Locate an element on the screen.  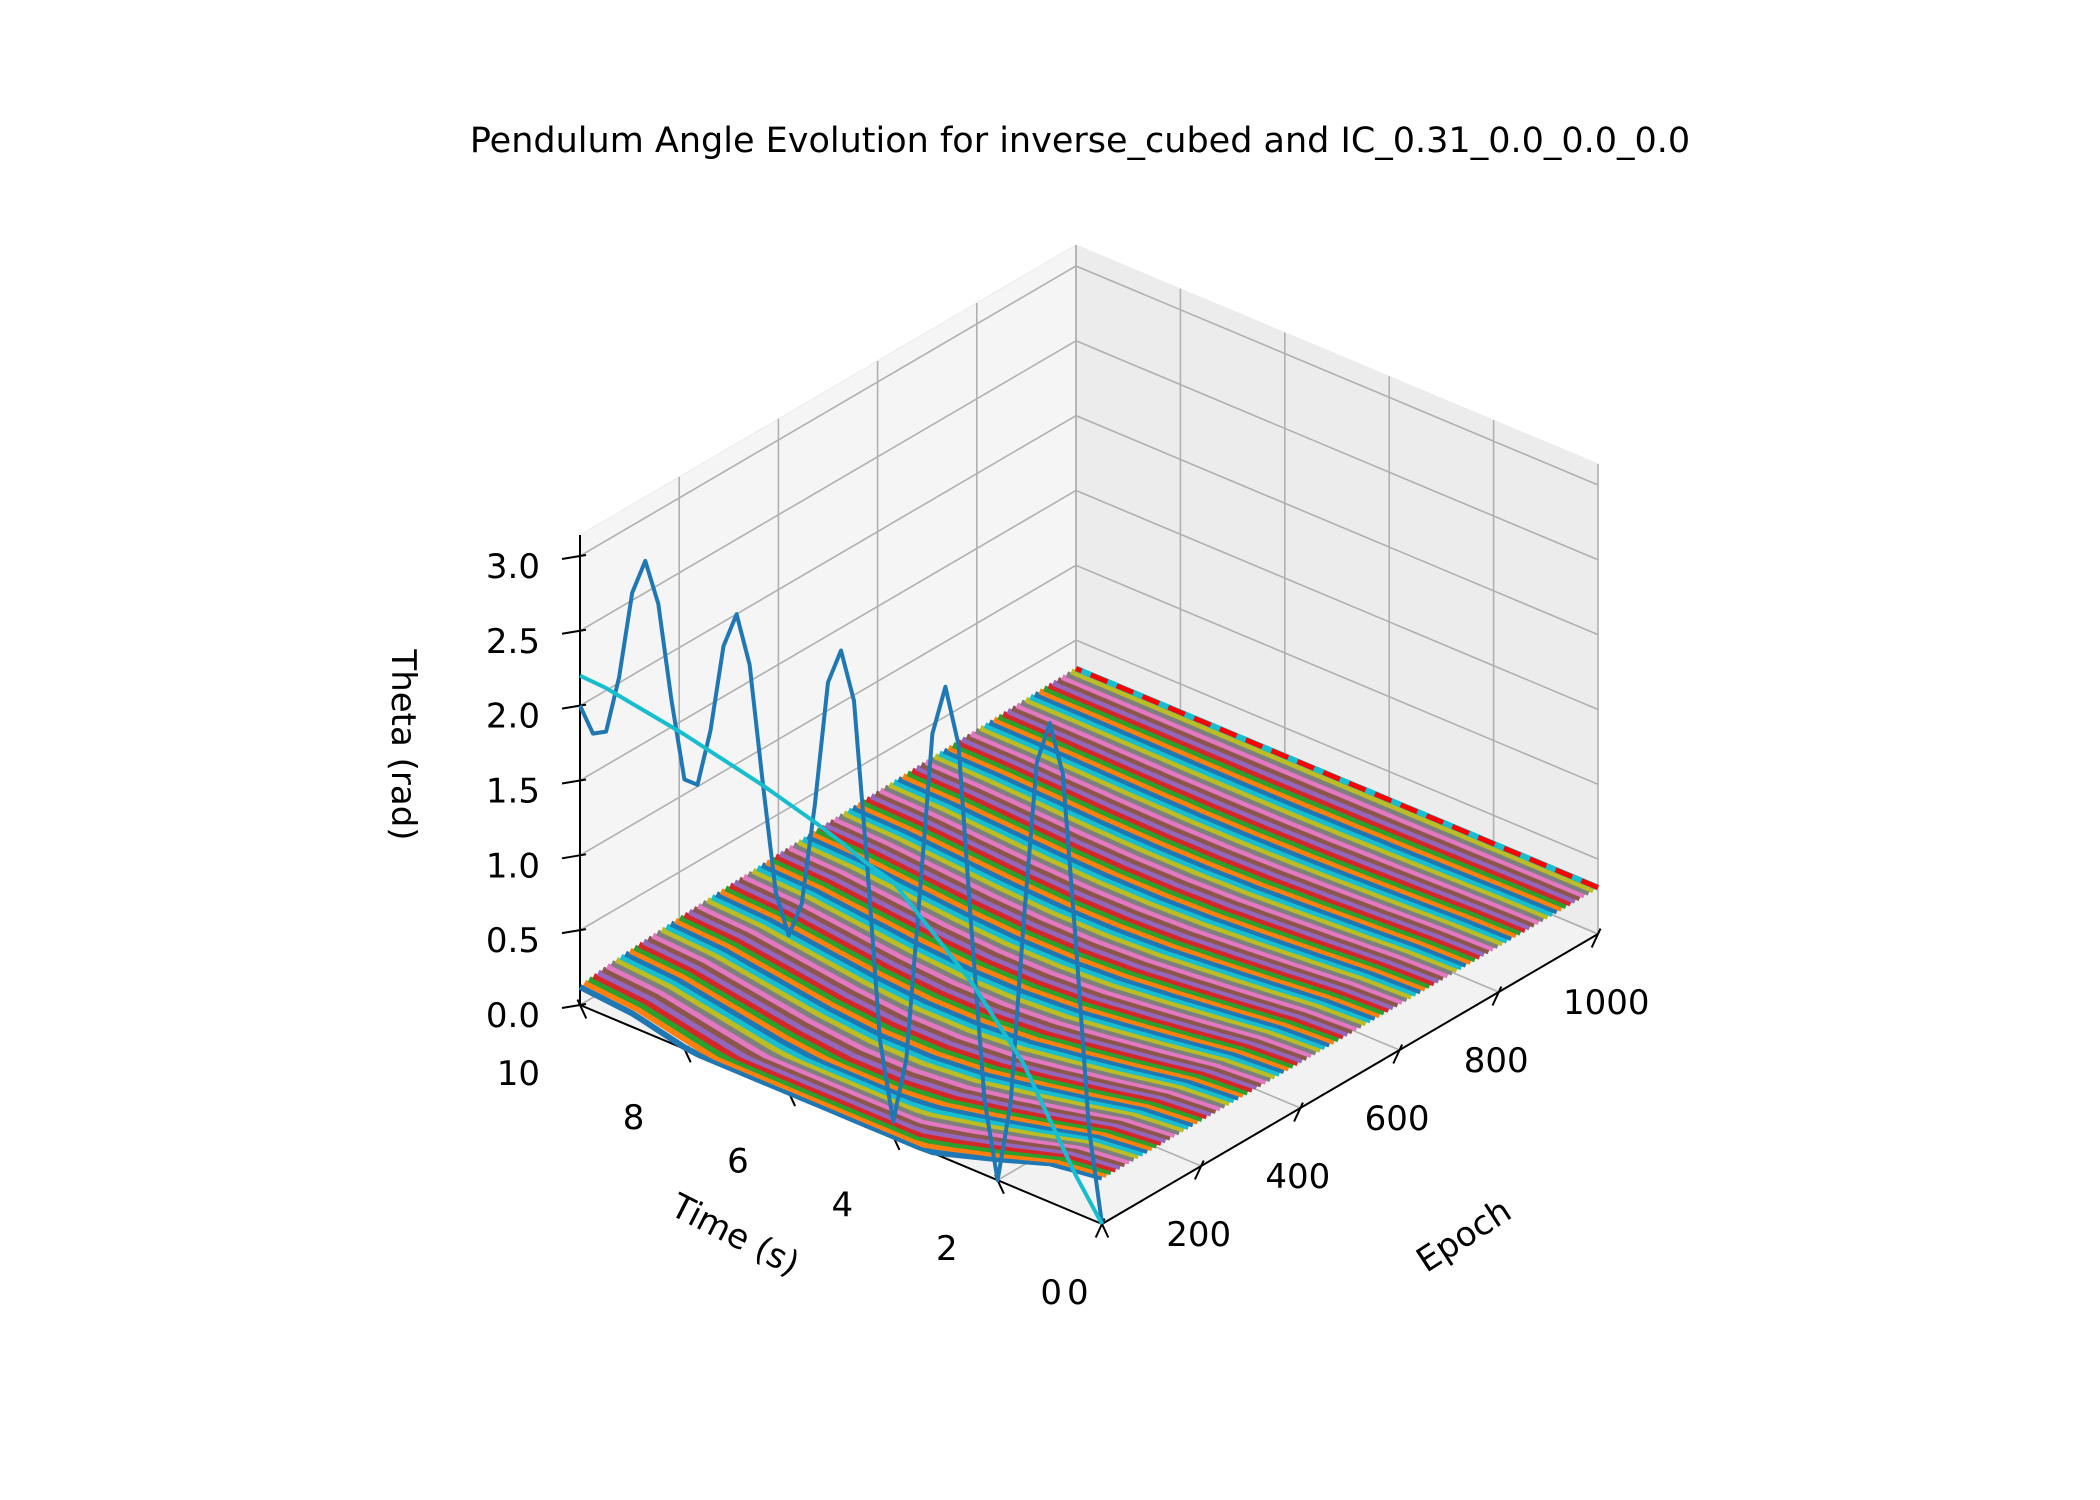
y-tick-label: 2 is located at coordinates (947, 1249).